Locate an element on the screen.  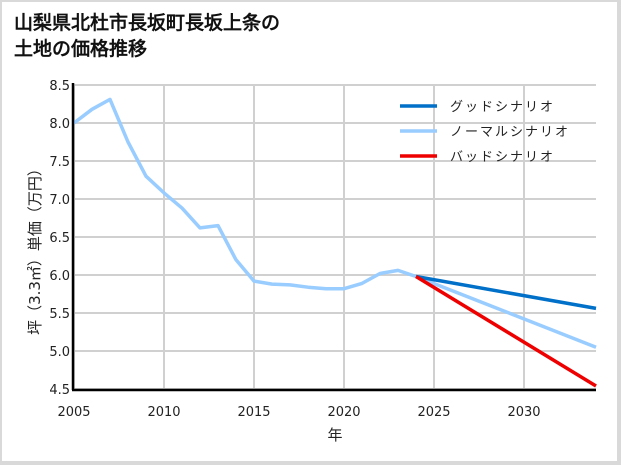
legend-label: バッドシナリオ is located at coordinates (502, 157).